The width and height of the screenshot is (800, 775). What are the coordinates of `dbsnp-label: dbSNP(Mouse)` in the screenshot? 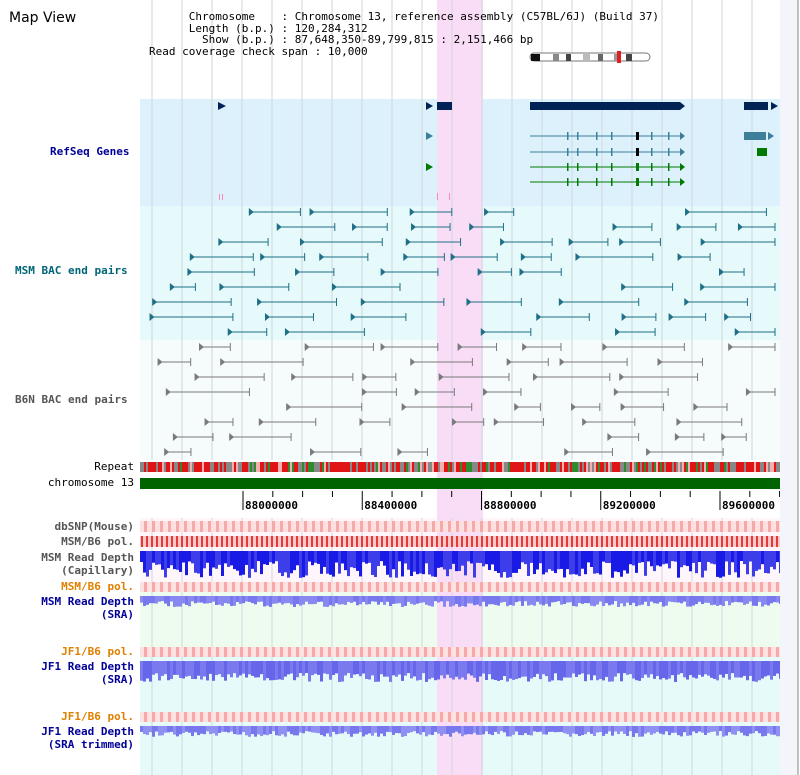 It's located at (94, 526).